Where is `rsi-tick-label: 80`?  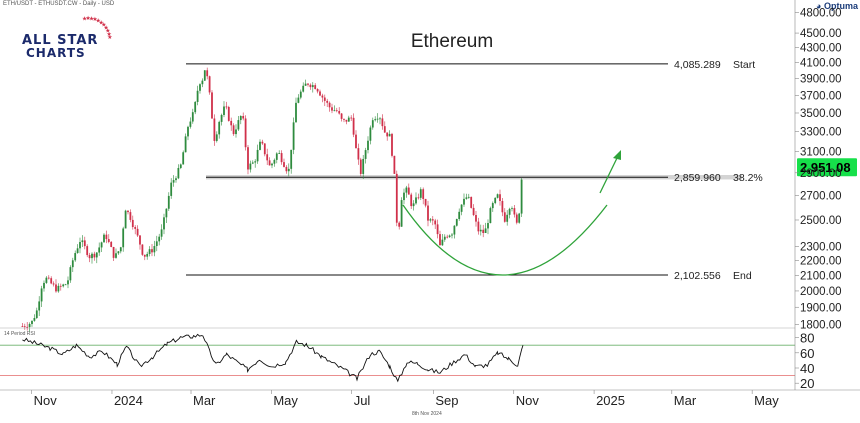
rsi-tick-label: 80 is located at coordinates (807, 338).